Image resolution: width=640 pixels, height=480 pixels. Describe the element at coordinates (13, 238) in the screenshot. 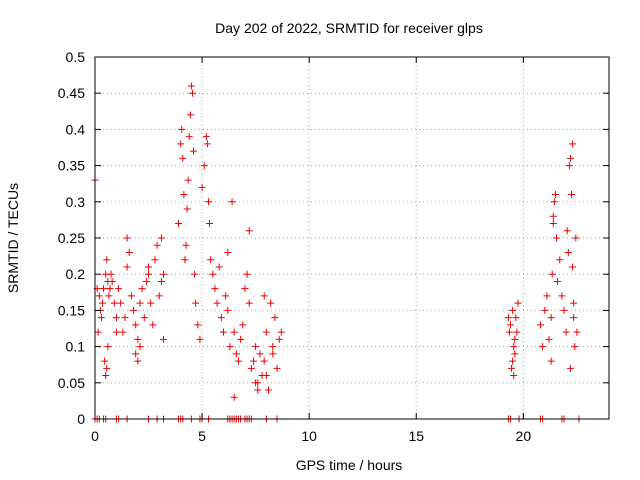

I see `y-axis-label: SRMTID / TECUs` at that location.